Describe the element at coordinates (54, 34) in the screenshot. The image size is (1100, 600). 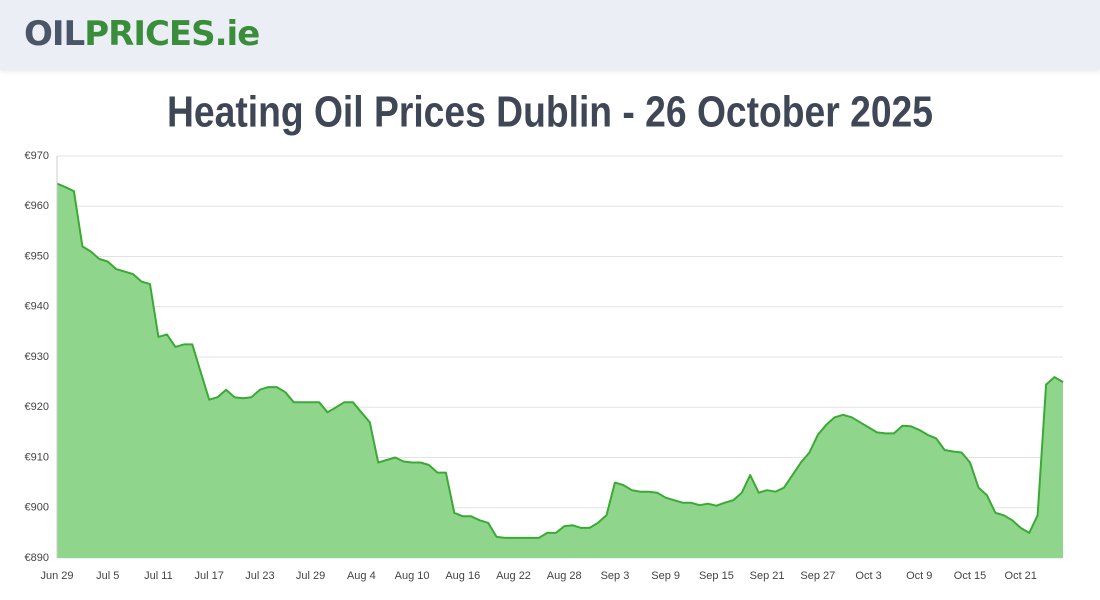
I see `logo-part: OIL` at that location.